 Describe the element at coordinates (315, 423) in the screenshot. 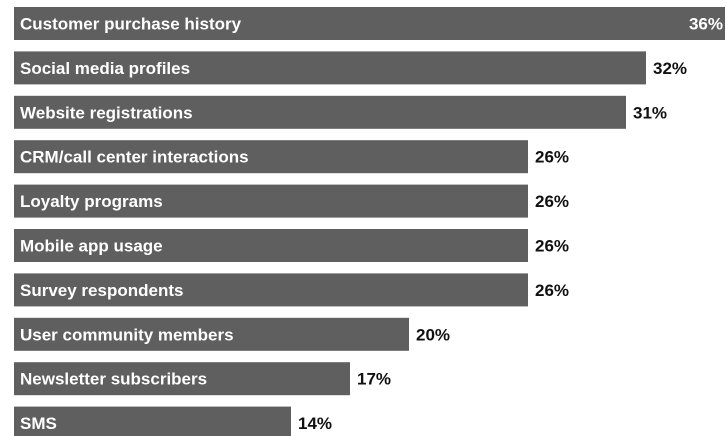

I see `value-label-sms: 14%` at that location.